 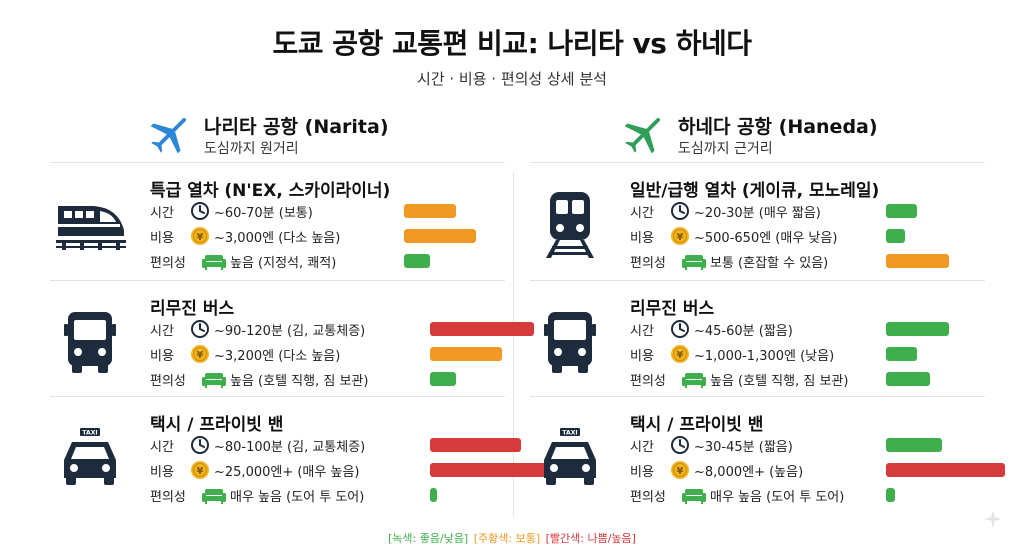 I want to click on cost-value: ~500-650엔 (매우 낮음), so click(x=766, y=238).